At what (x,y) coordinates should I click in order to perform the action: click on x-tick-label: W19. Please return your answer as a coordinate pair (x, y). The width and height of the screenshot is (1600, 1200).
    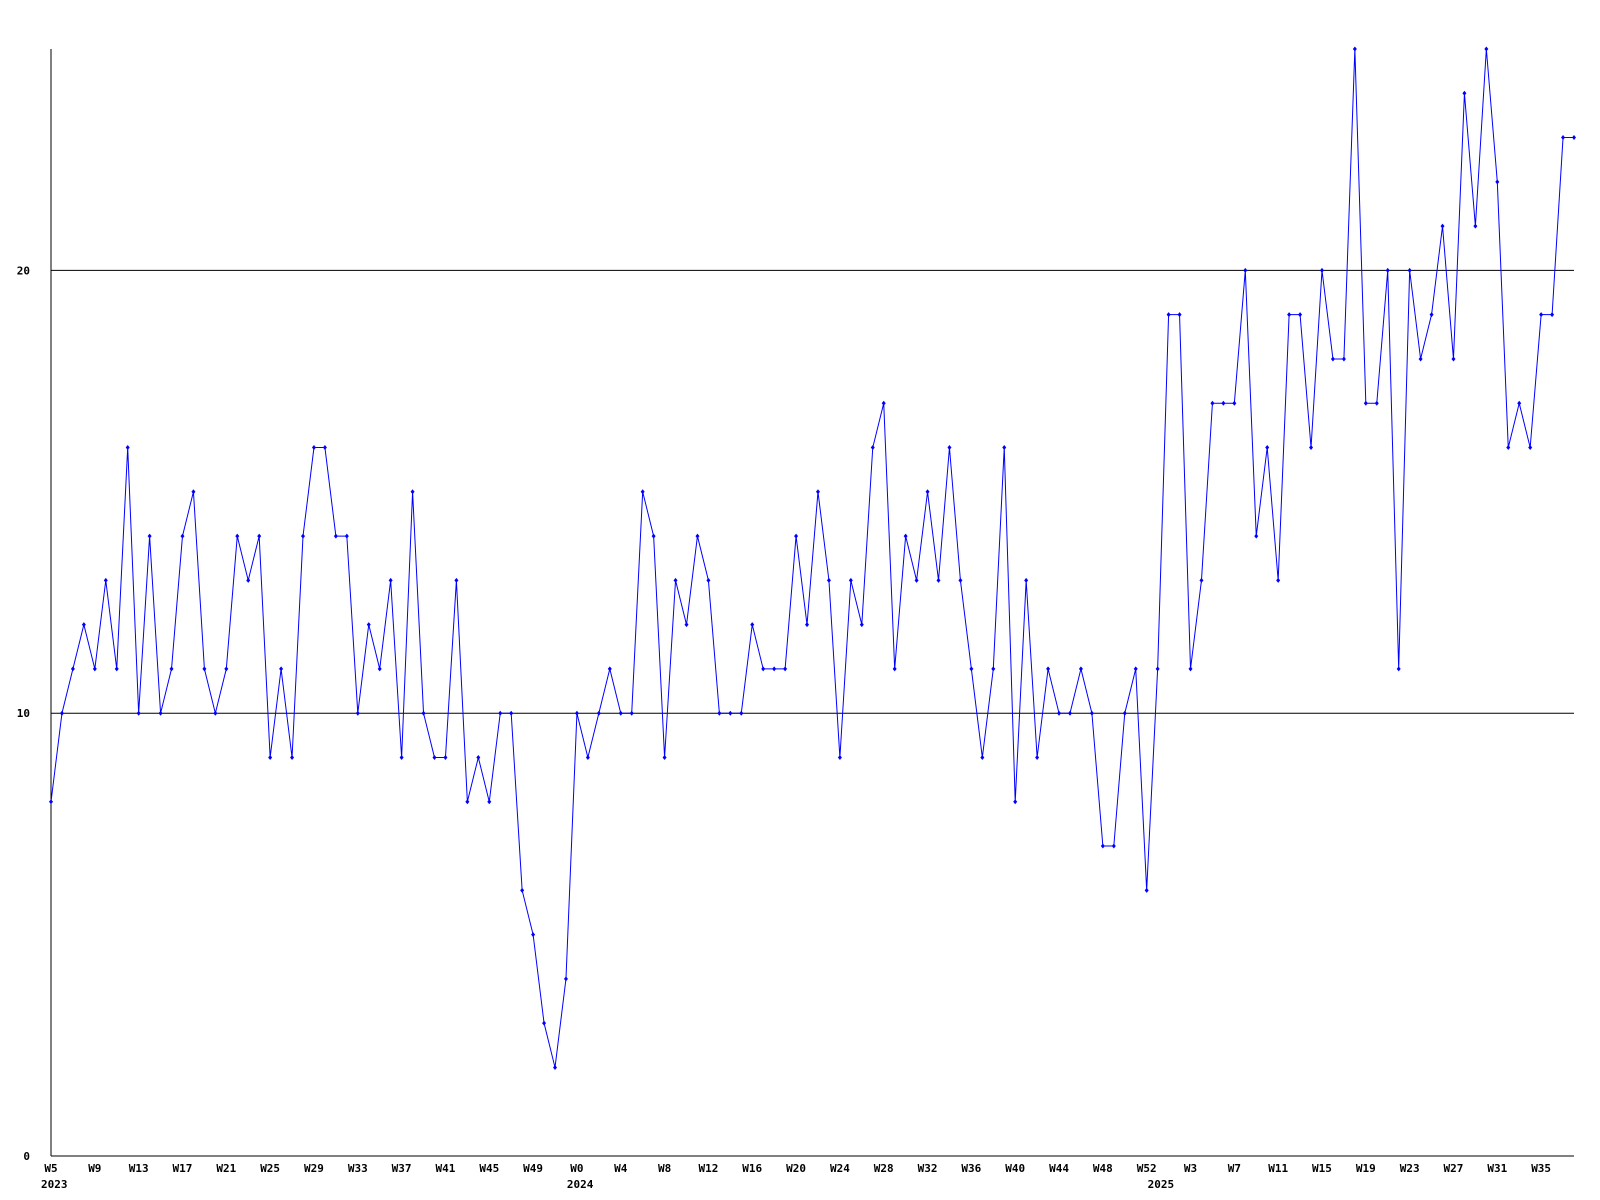
    Looking at the image, I should click on (1366, 1168).